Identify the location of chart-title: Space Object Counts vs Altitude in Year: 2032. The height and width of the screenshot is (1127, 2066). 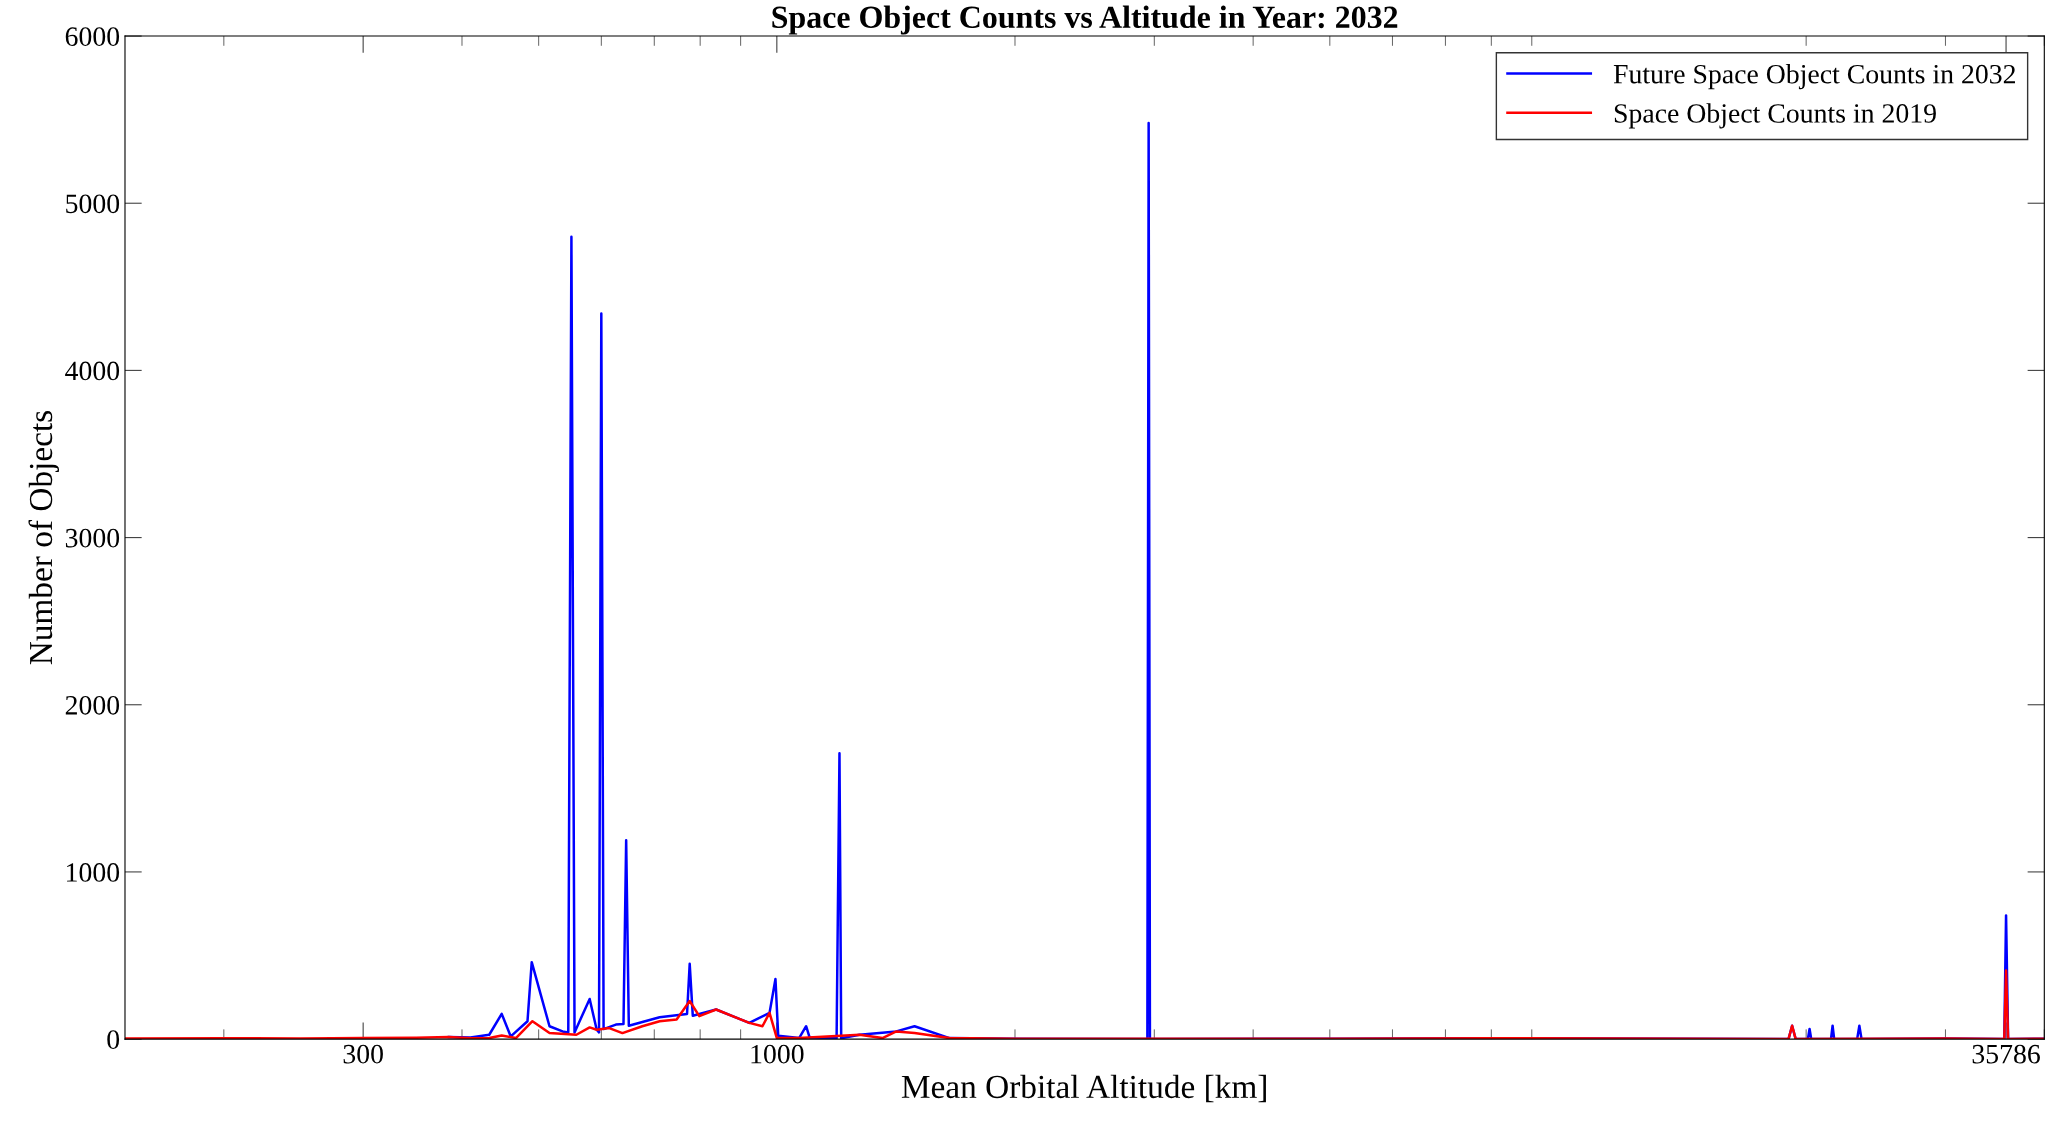
(1085, 20).